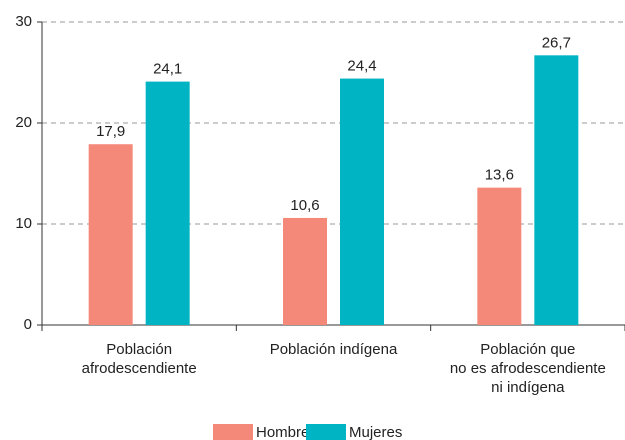  Describe the element at coordinates (139, 359) in the screenshot. I see `x-tick-label: Población afrodescendiente` at that location.